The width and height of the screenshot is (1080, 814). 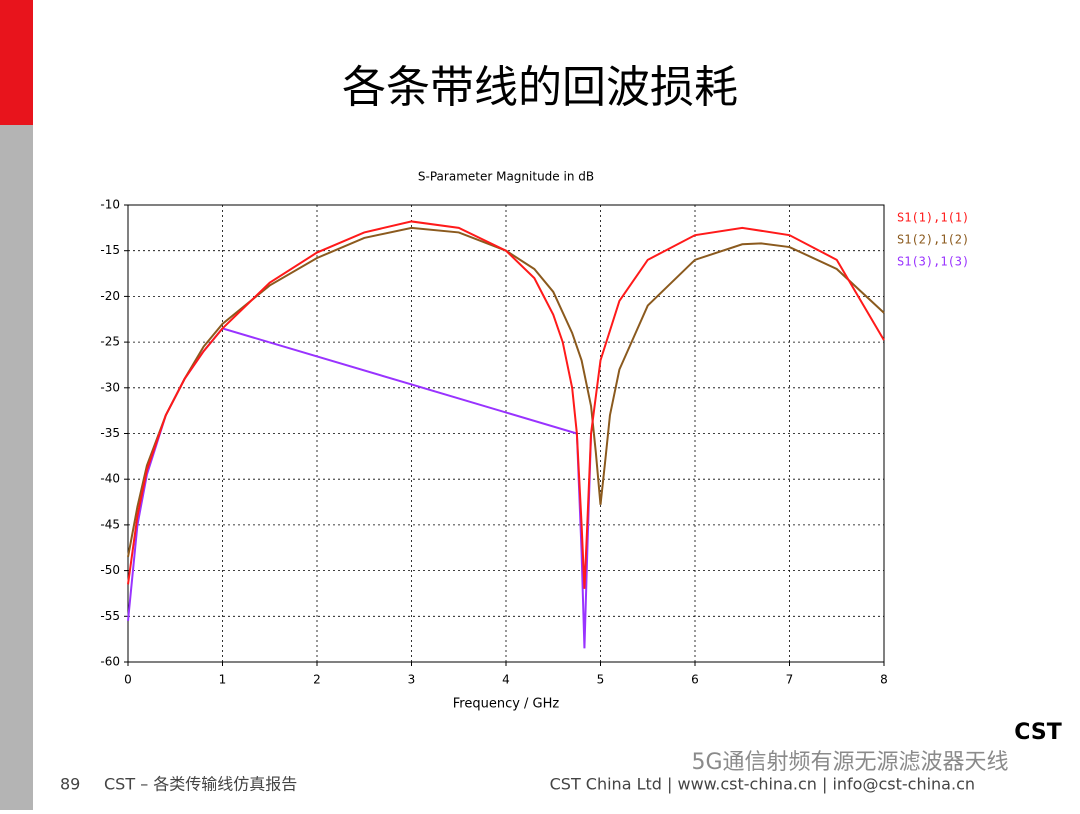 What do you see at coordinates (933, 262) in the screenshot?
I see `legend-entry: S1(3),1(3)` at bounding box center [933, 262].